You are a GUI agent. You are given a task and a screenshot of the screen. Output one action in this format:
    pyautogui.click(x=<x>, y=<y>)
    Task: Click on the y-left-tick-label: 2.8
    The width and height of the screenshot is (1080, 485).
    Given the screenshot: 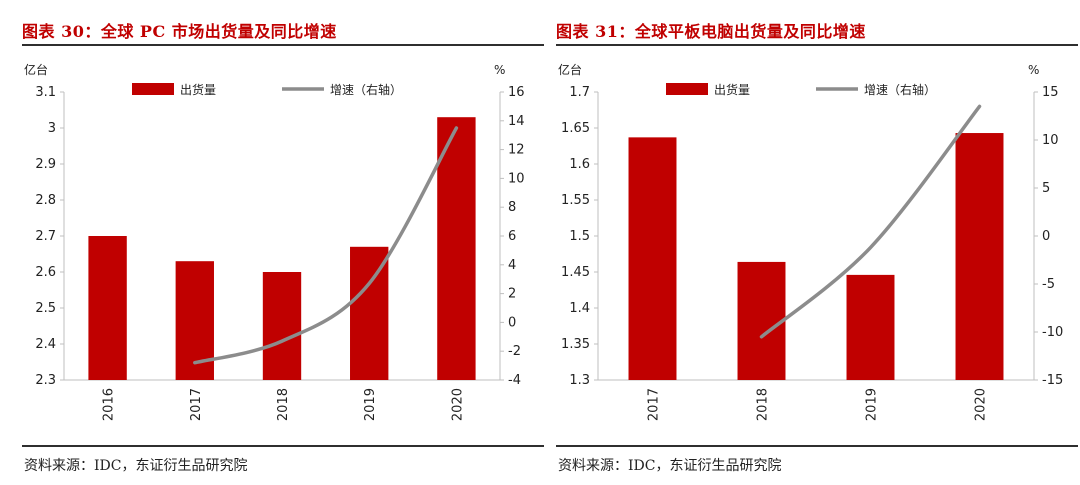 What is the action you would take?
    pyautogui.click(x=45, y=200)
    